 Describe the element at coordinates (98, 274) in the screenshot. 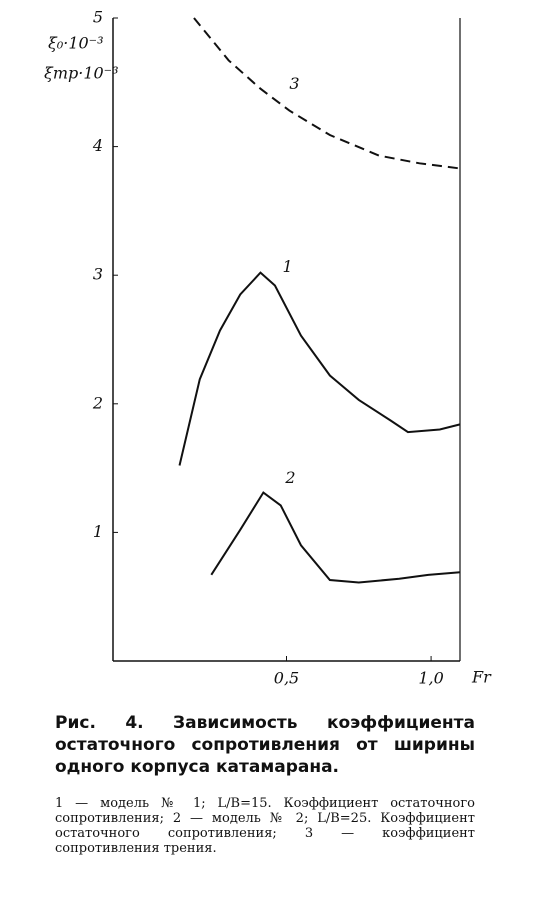

I see `y-tick-label: 3` at that location.